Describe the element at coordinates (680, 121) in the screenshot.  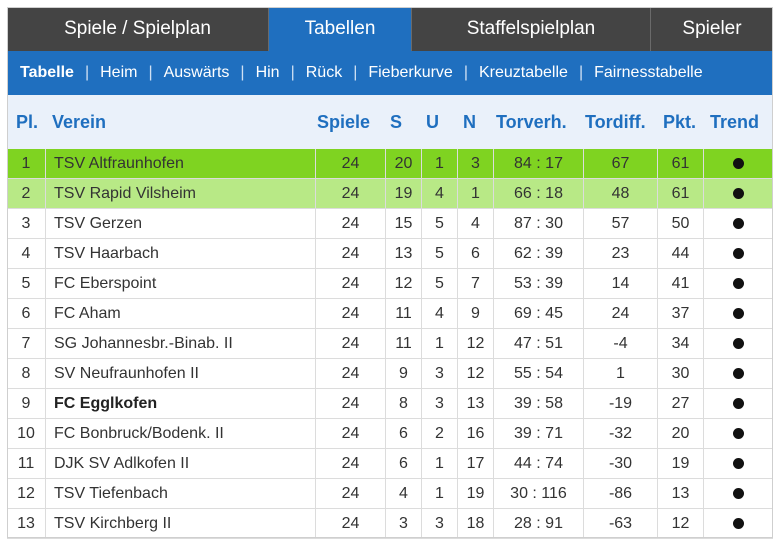
I see `header-pkt: Pkt.` at that location.